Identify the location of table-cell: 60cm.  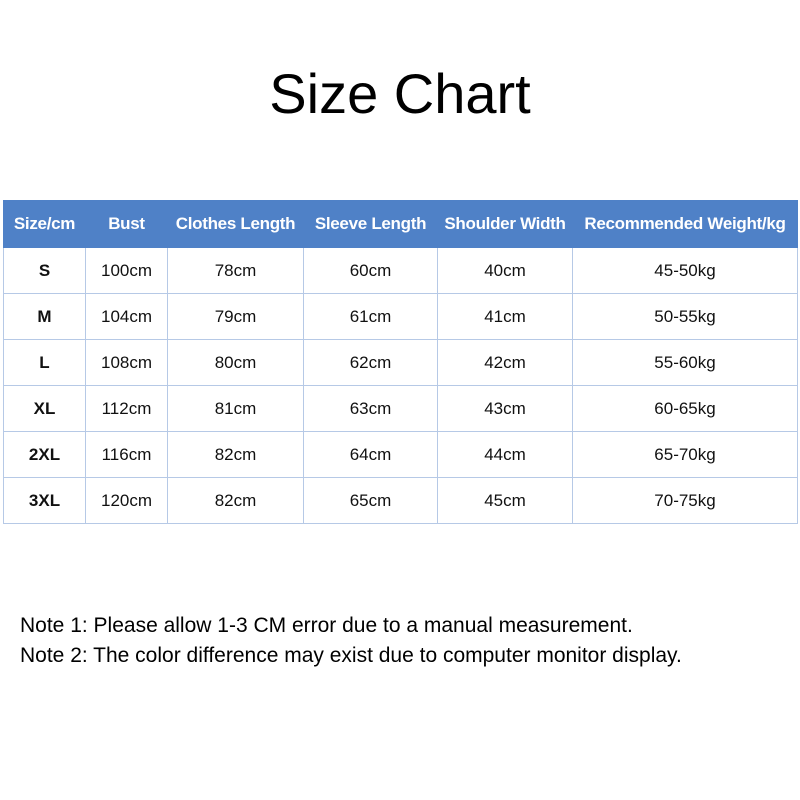
(370, 270).